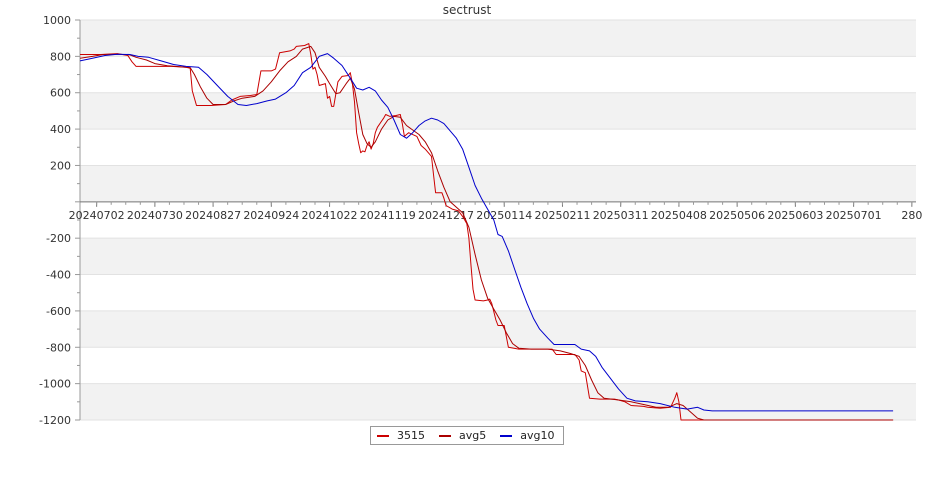  I want to click on x-tick-label: 20250701, so click(854, 215).